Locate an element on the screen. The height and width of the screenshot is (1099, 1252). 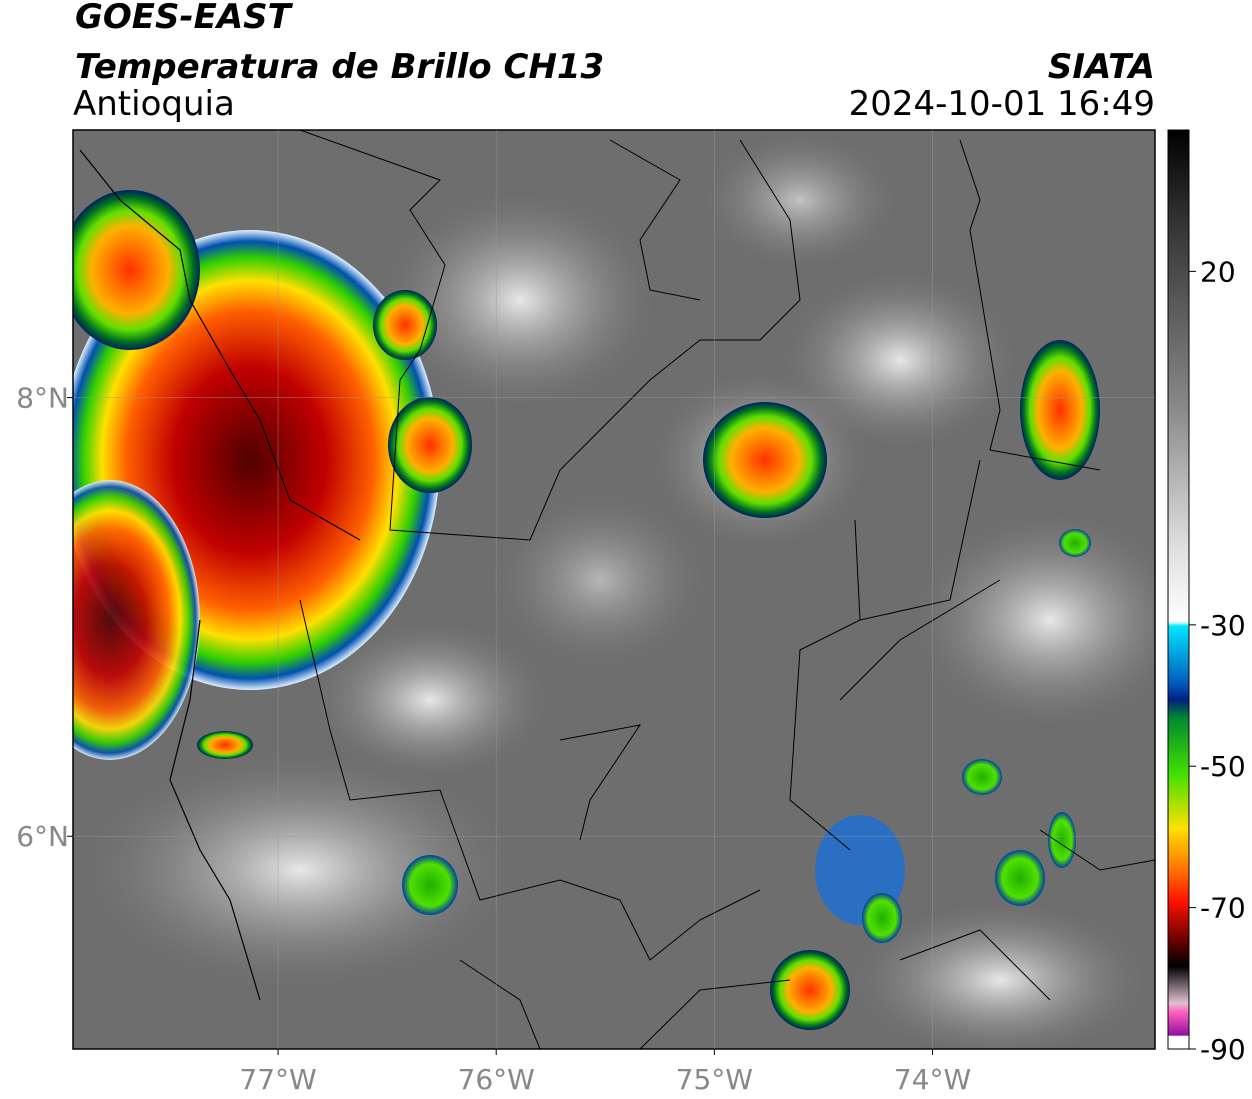
colorbar-tick-label: -30 is located at coordinates (1223, 625).